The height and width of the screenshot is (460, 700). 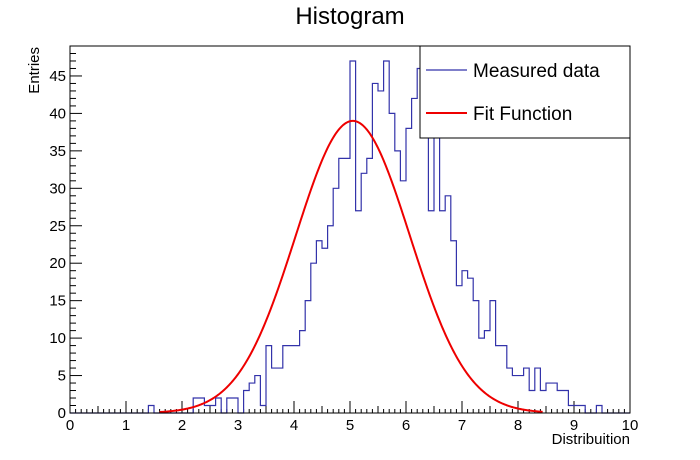 I want to click on y-tick-label: 35, so click(x=57, y=151).